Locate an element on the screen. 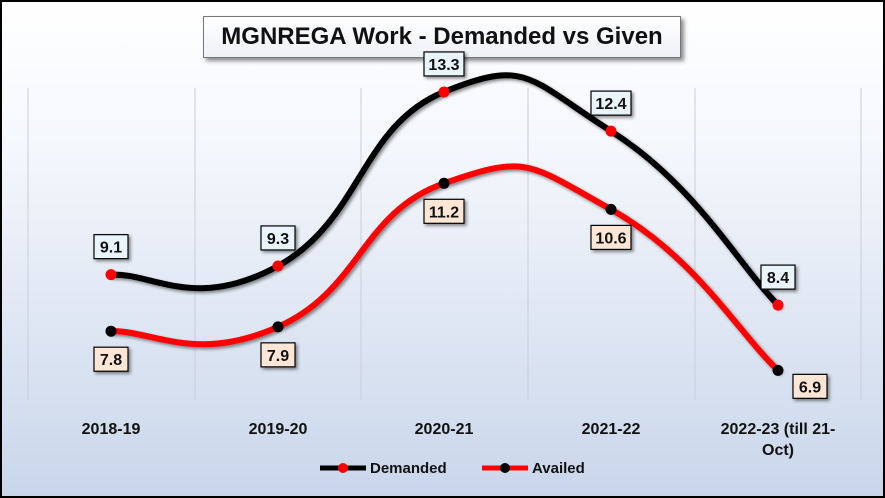 Image resolution: width=885 pixels, height=498 pixels. svg-text: 12.4 is located at coordinates (610, 104).